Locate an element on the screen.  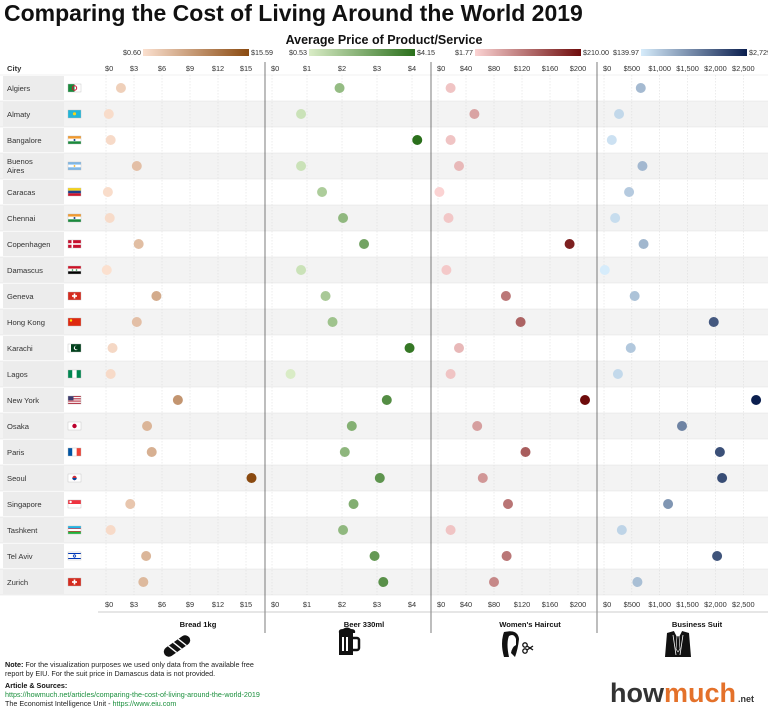
flag-kazakhstan-icon is located at coordinates (74, 114).